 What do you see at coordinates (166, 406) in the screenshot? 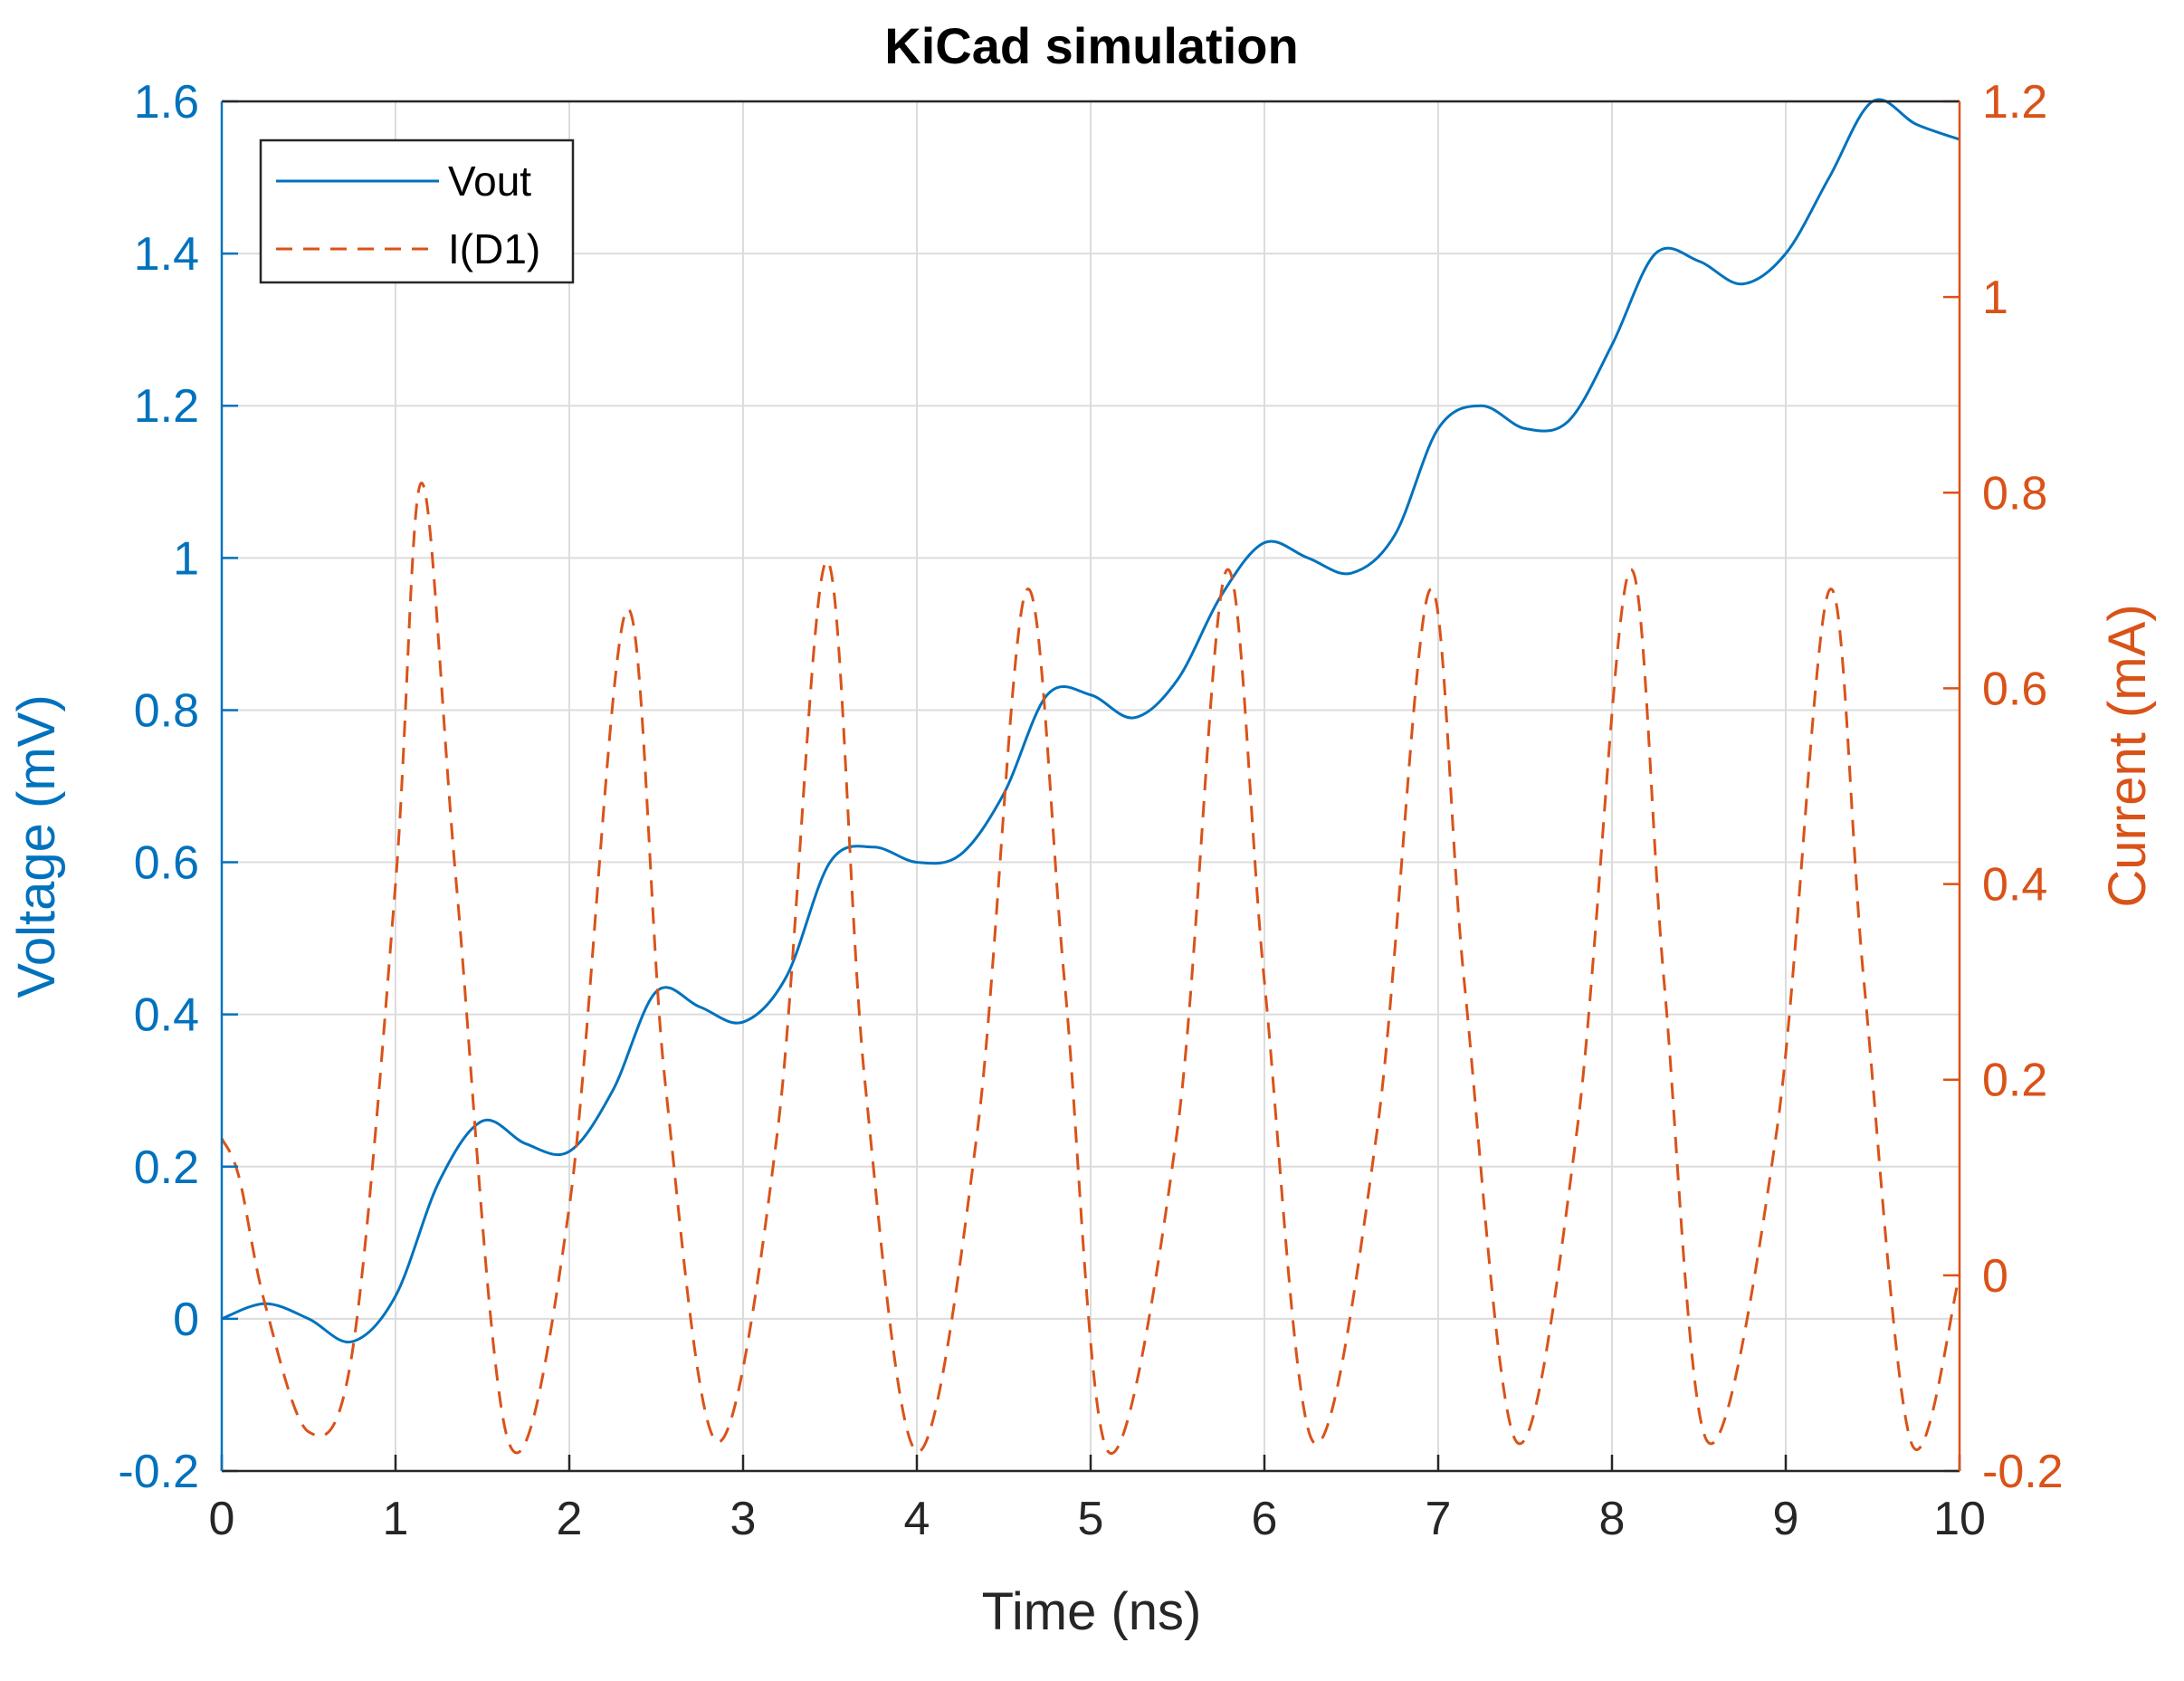
I see `y-left-tick-label: 1.2` at bounding box center [166, 406].